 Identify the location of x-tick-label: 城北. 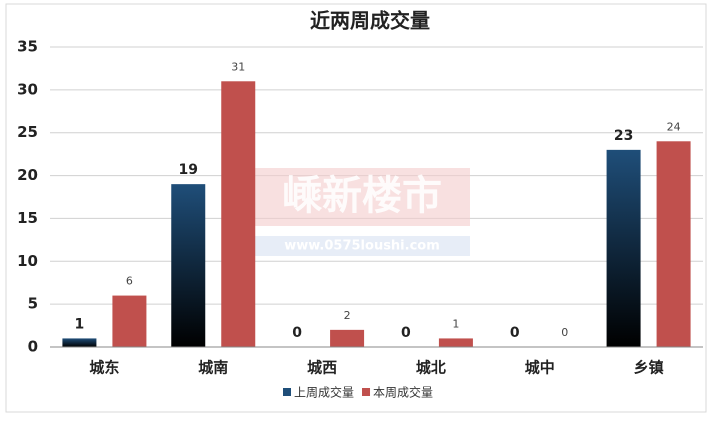
(431, 368).